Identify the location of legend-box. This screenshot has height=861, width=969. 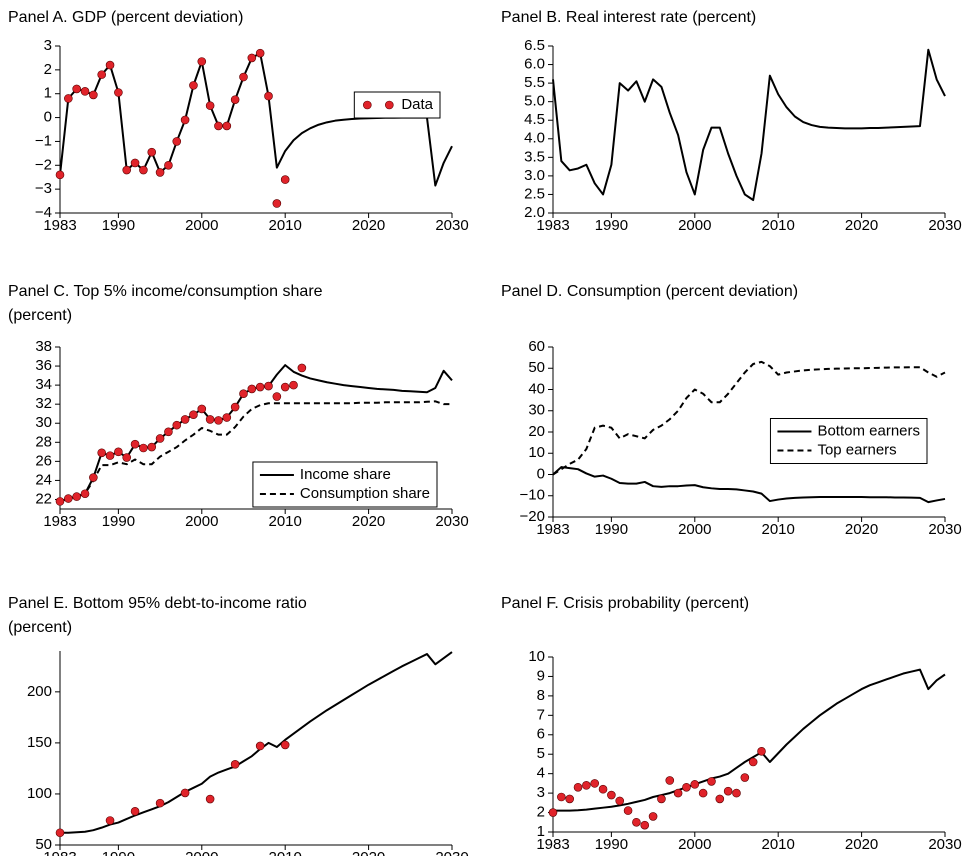
(345, 484).